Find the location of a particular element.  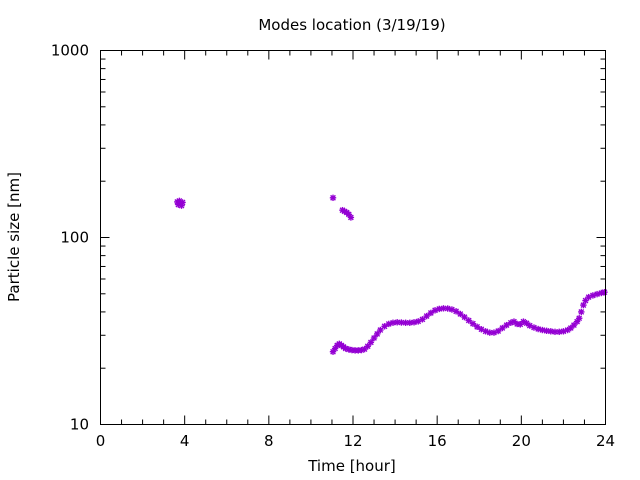

y-tick-label: 100 is located at coordinates (74, 238).